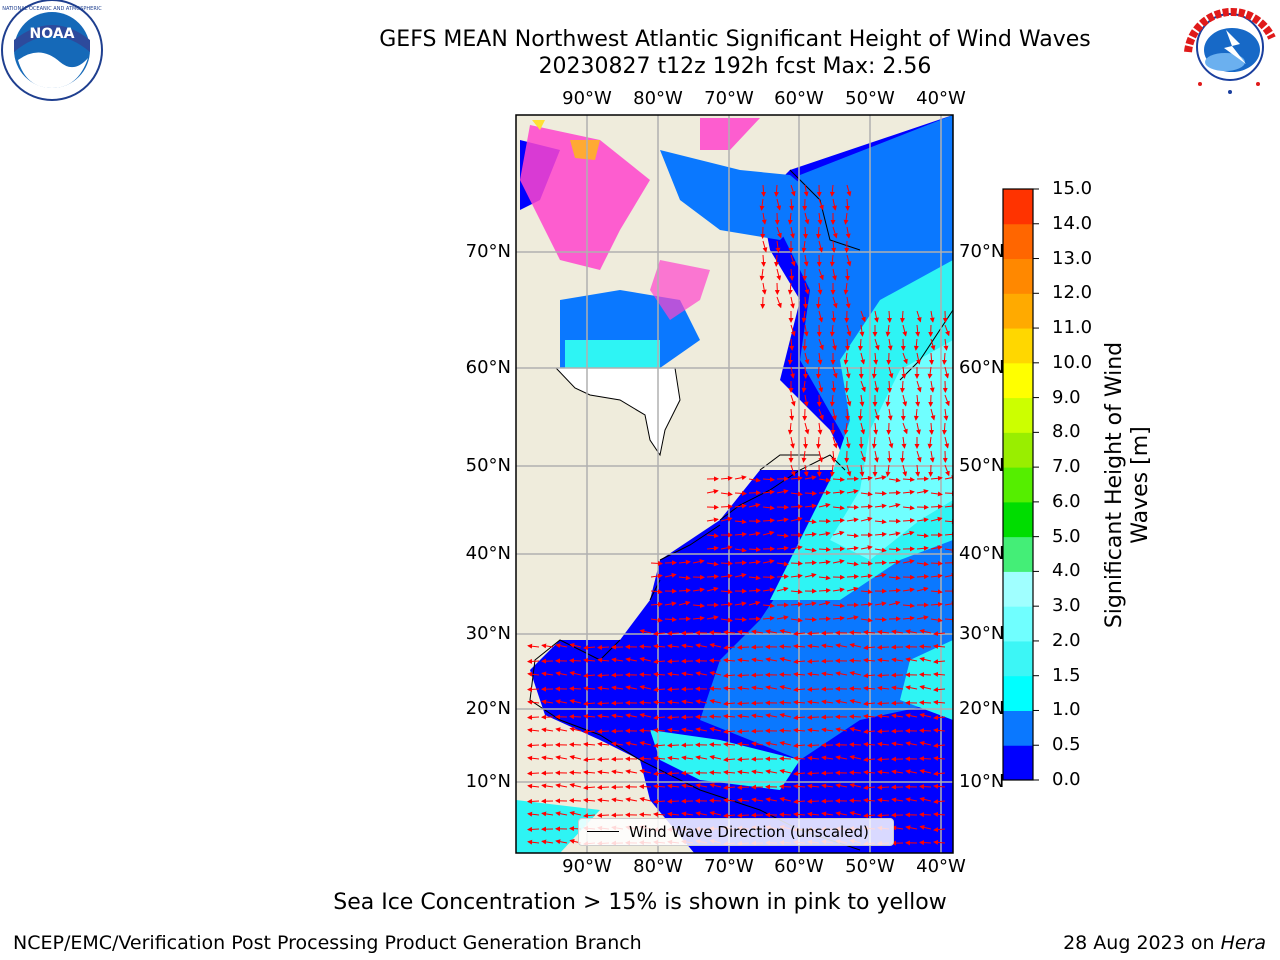 The height and width of the screenshot is (960, 1280). Describe the element at coordinates (1066, 397) in the screenshot. I see `colorbar-tick-label: 9.0` at that location.